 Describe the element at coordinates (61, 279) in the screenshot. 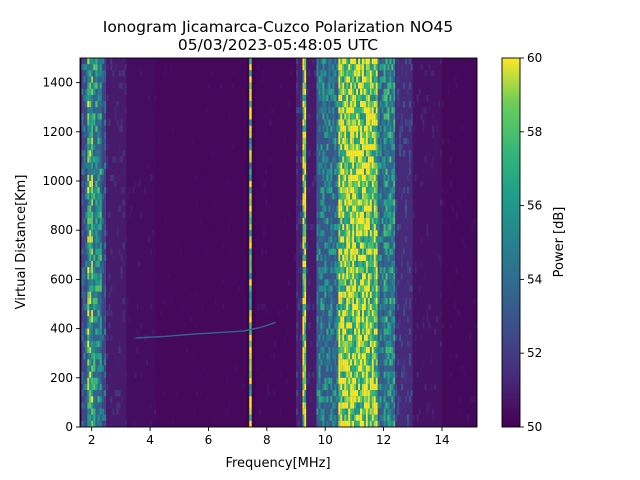

I see `y-tick-label: 600` at that location.